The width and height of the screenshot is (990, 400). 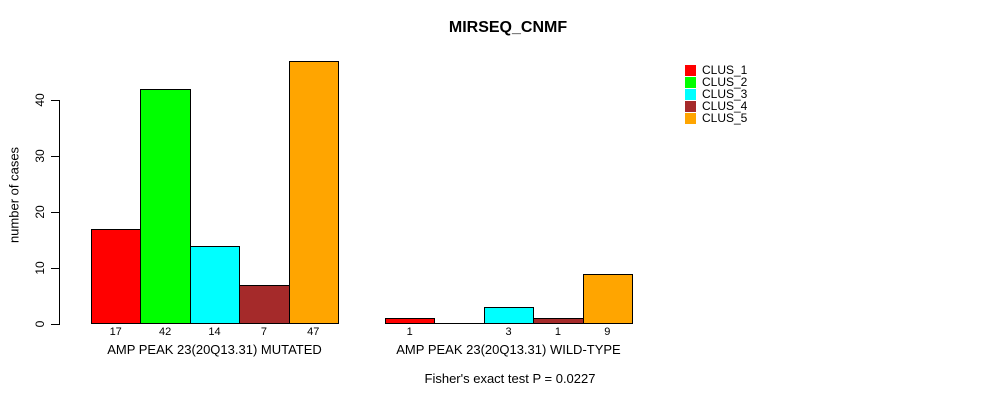 I want to click on y-tick-label: 40, so click(x=40, y=100).